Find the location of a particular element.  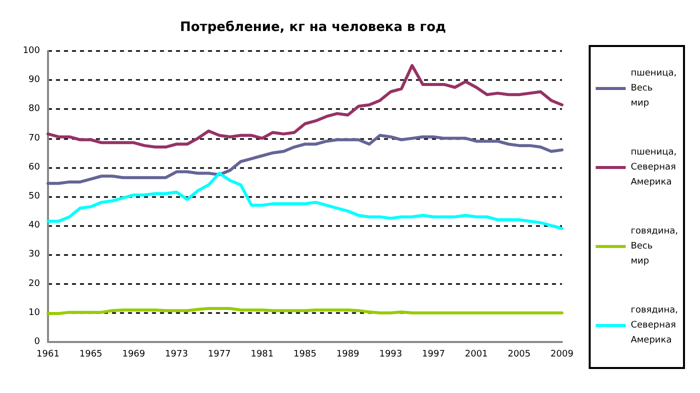

x-tick-label: 1965 is located at coordinates (90, 355).